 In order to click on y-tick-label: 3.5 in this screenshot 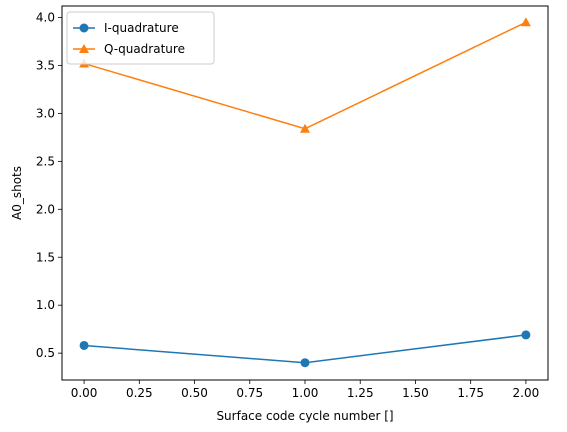, I will do `click(45, 65)`.